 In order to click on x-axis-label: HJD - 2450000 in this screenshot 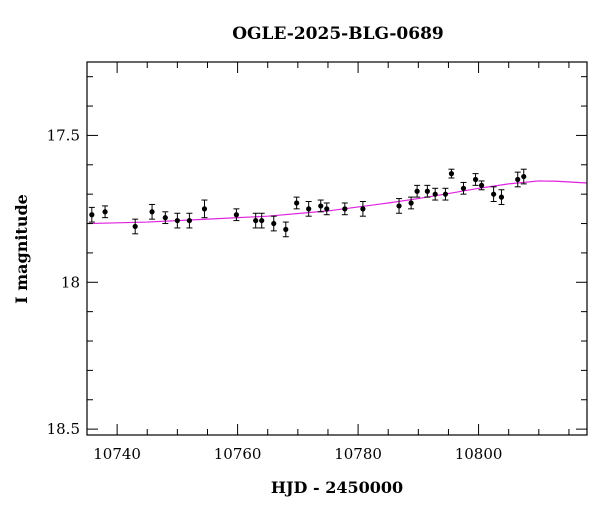, I will do `click(337, 487)`.